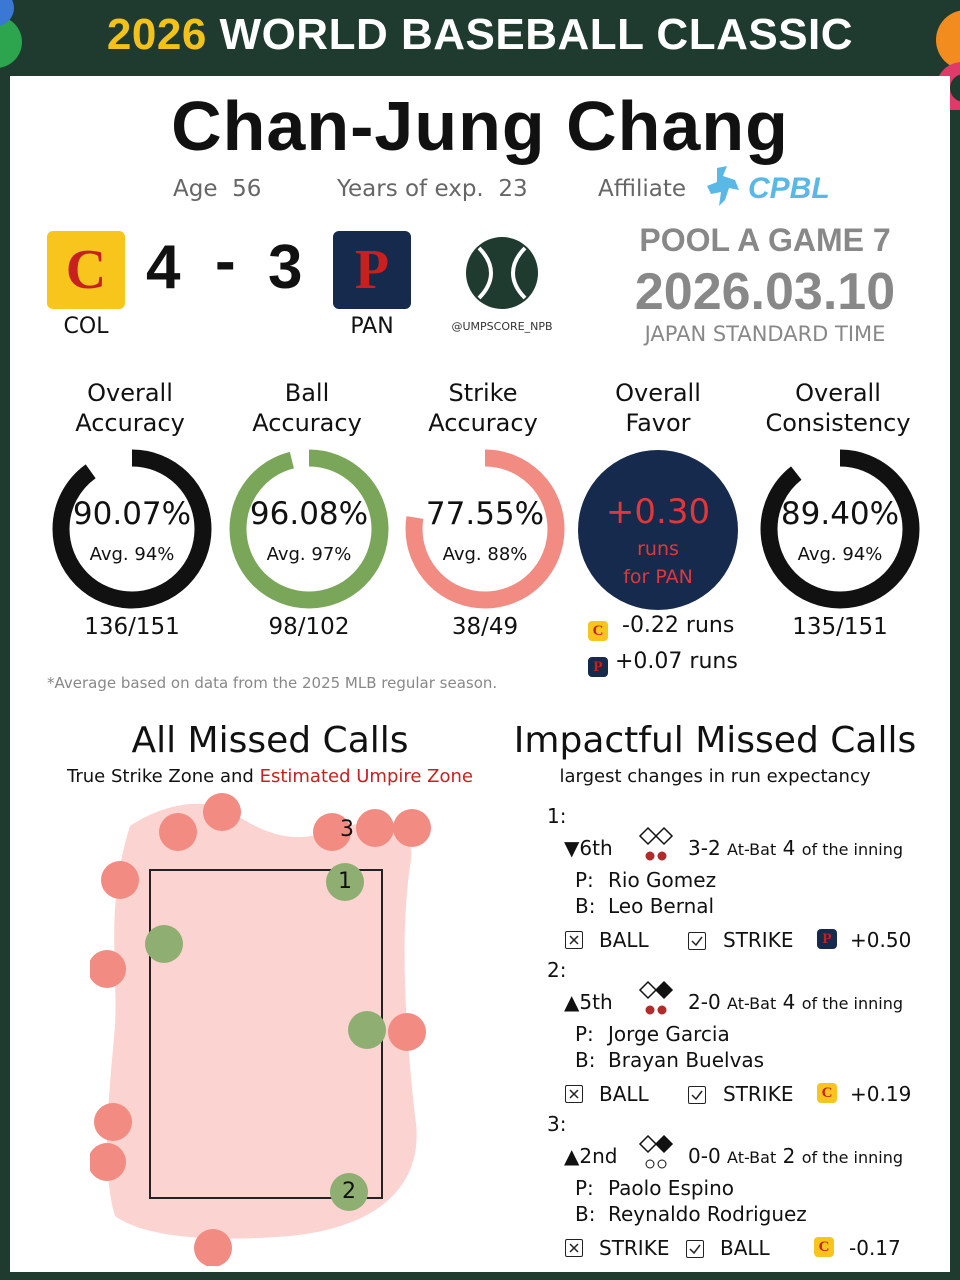  I want to click on pan-logo: P, so click(372, 270).